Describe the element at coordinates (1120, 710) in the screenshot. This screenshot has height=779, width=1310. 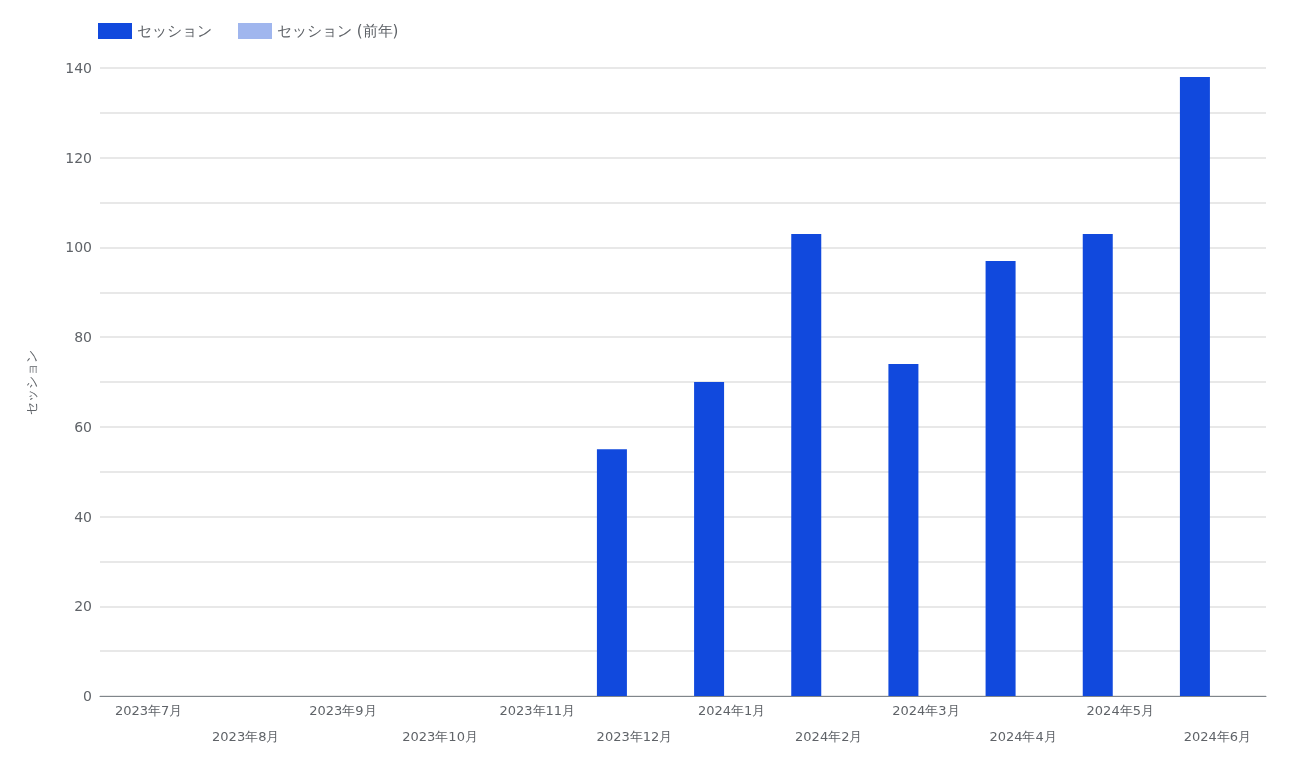
I see `x-tick-label: 2024年5月` at that location.